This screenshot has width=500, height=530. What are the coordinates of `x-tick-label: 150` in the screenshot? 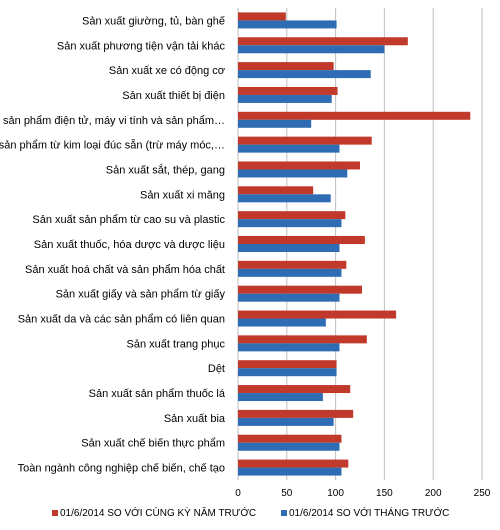 It's located at (384, 493).